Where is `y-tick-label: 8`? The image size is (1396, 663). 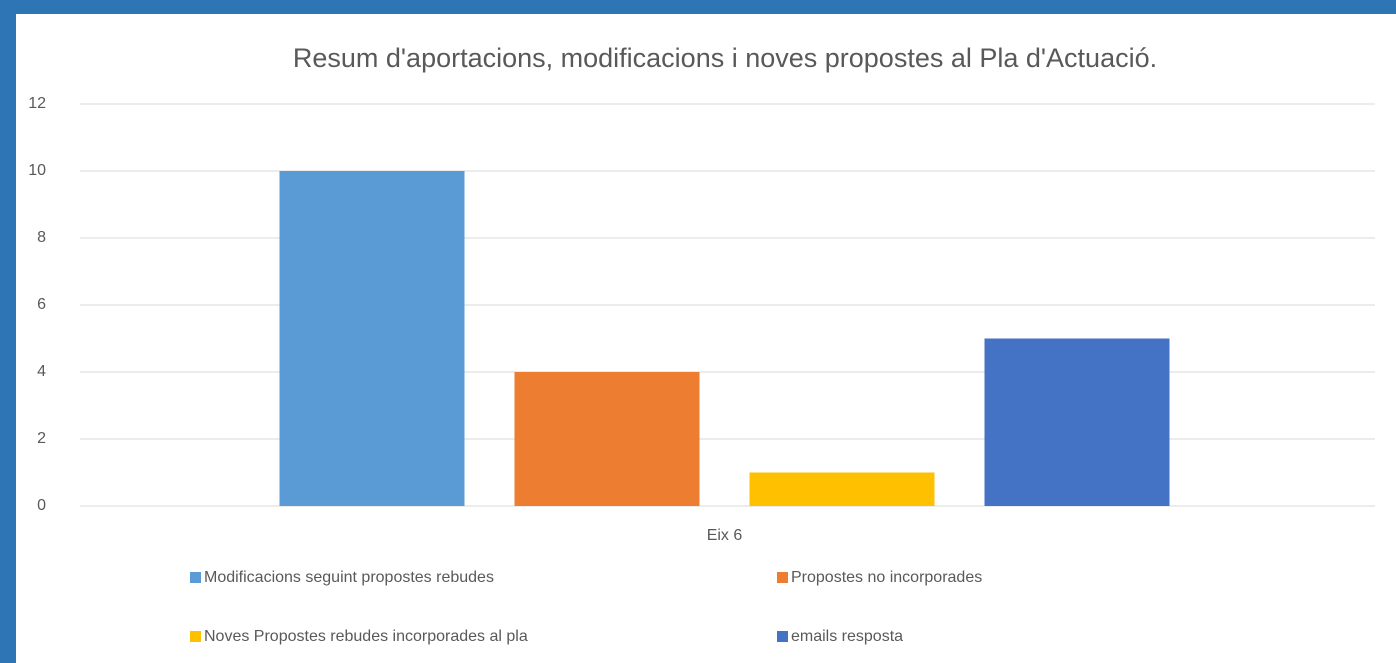 y-tick-label: 8 is located at coordinates (41, 237).